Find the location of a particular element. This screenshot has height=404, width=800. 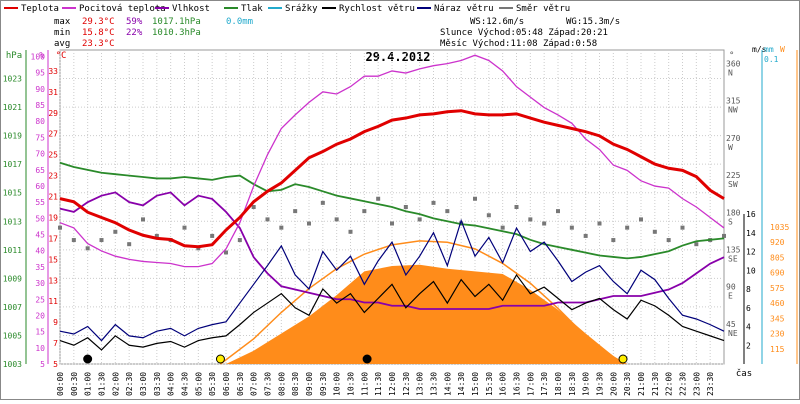

x-tick-label: 23:30 is located at coordinates (710, 384).